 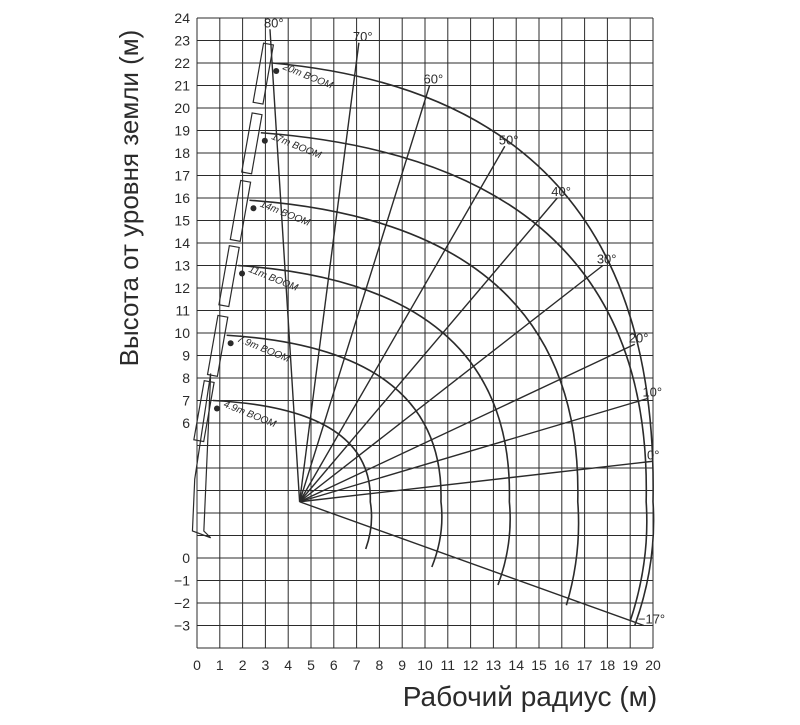 What do you see at coordinates (182, 63) in the screenshot?
I see `y-tick-label: 22` at bounding box center [182, 63].